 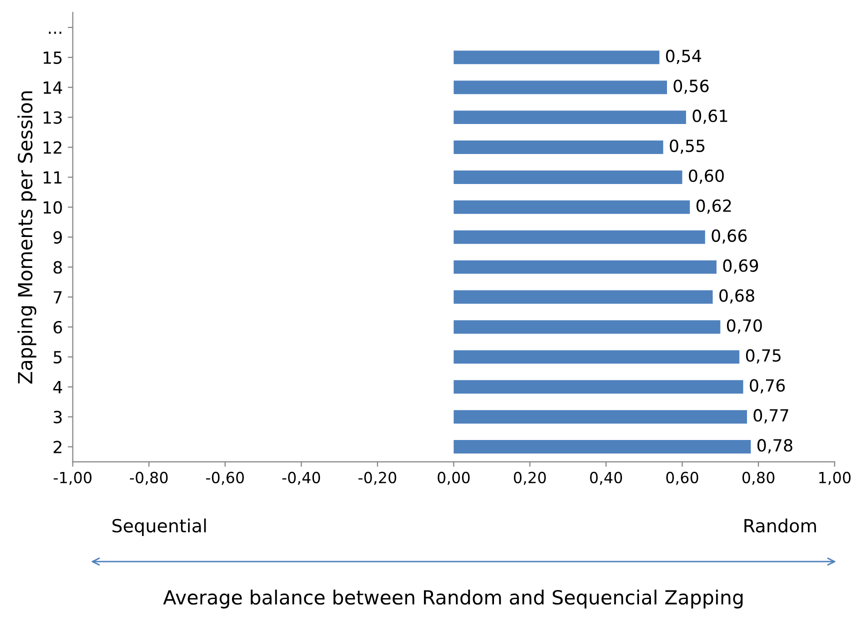 What do you see at coordinates (57, 387) in the screenshot?
I see `y-tick-label: 4` at bounding box center [57, 387].